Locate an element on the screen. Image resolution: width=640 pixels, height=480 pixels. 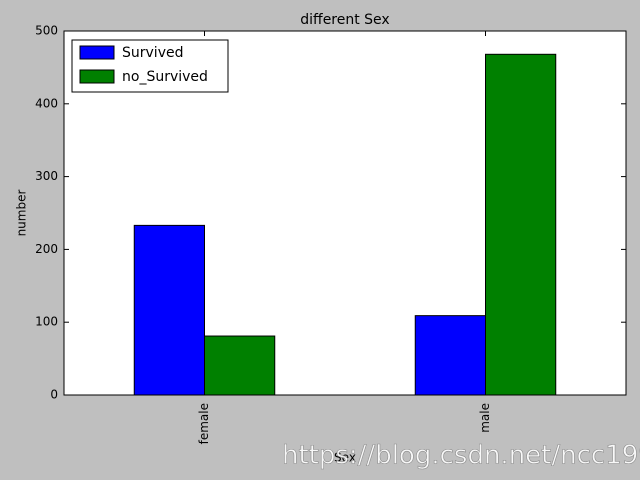
y-tick-label: 400 is located at coordinates (46, 103).